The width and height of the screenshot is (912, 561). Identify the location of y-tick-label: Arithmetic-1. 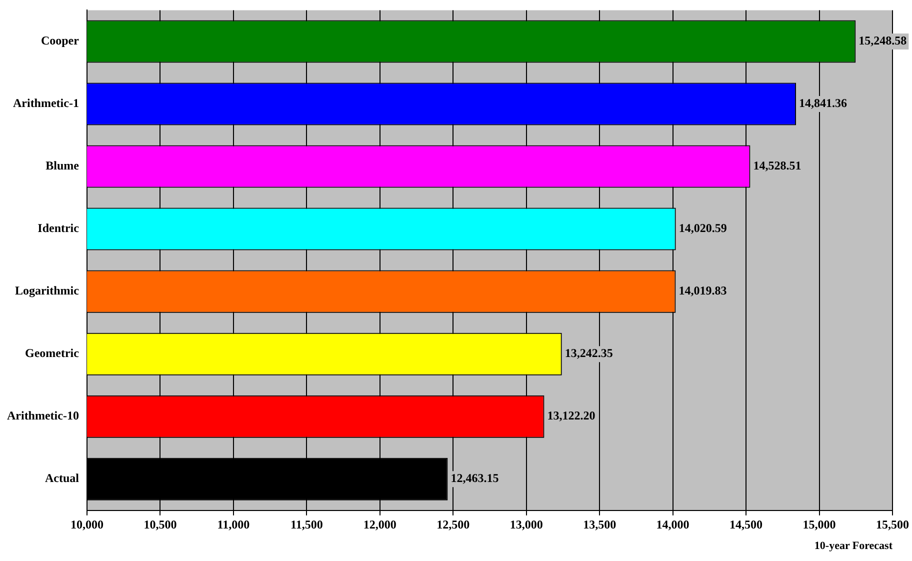
(45, 103).